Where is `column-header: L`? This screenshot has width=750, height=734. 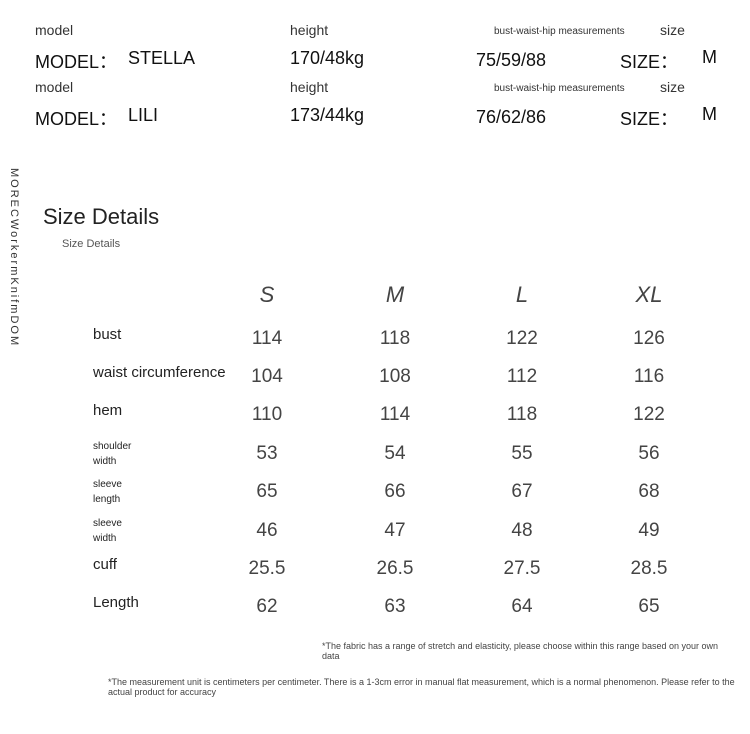
column-header: L is located at coordinates (522, 294).